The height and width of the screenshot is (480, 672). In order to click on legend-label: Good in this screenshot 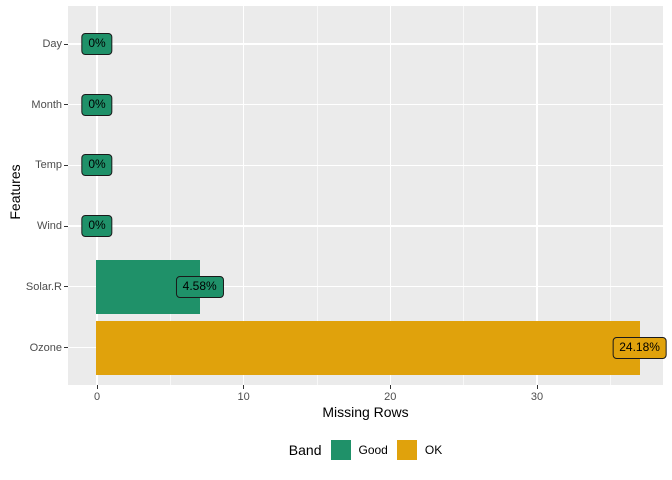, I will do `click(373, 450)`.